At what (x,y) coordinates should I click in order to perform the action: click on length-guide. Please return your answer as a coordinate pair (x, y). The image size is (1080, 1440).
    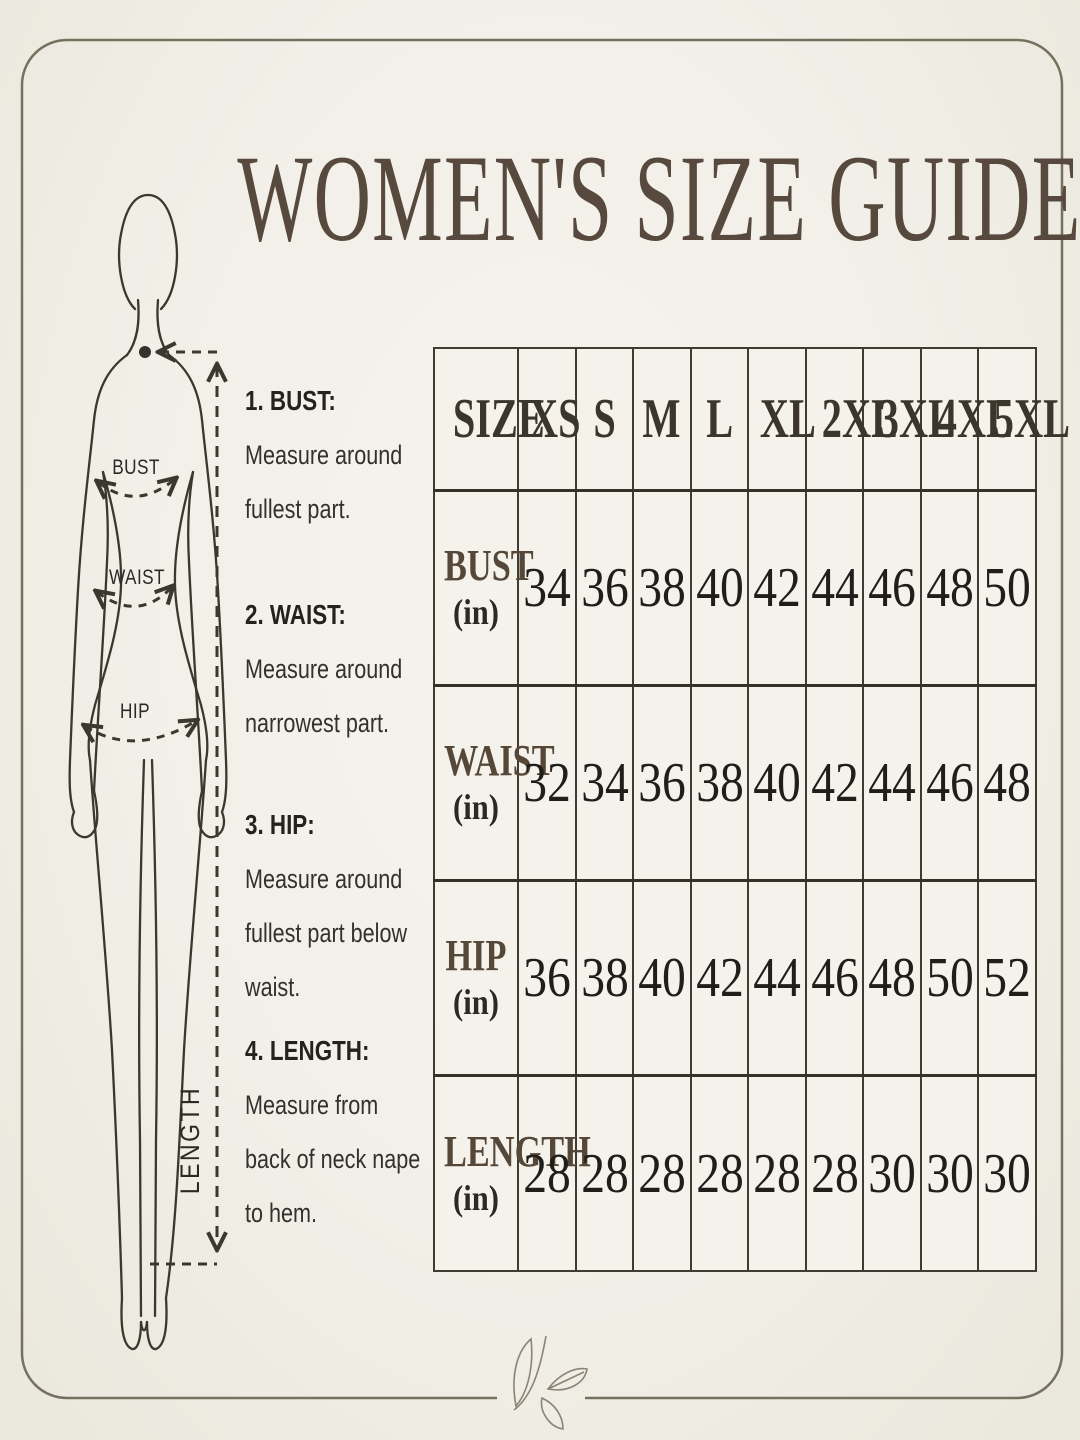
    Looking at the image, I should click on (178, 806).